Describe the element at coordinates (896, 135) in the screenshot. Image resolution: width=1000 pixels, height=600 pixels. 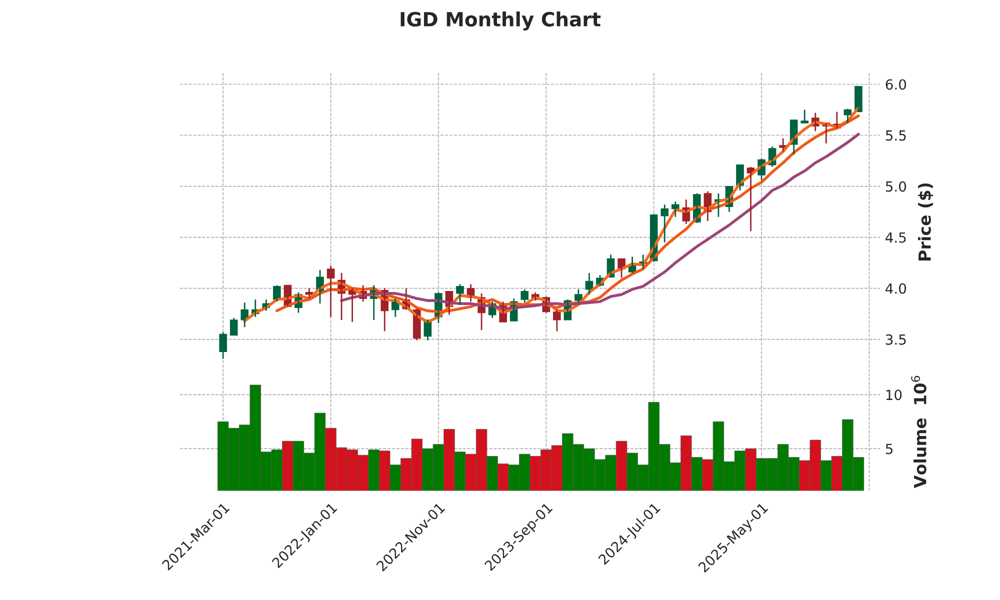
I see `y-tick-label: 5.5` at that location.